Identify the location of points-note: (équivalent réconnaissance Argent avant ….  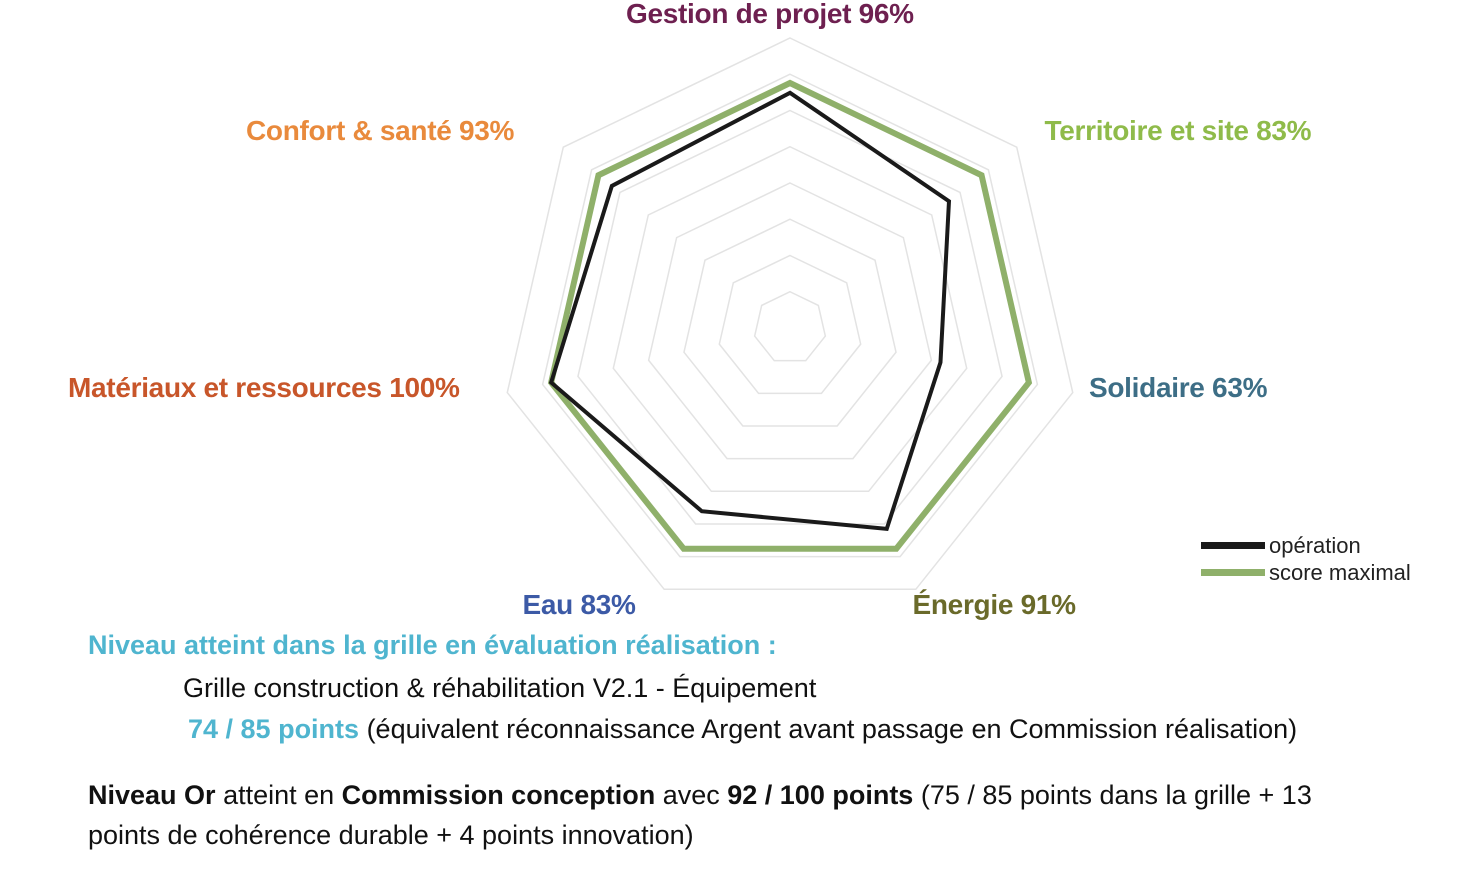
(828, 729).